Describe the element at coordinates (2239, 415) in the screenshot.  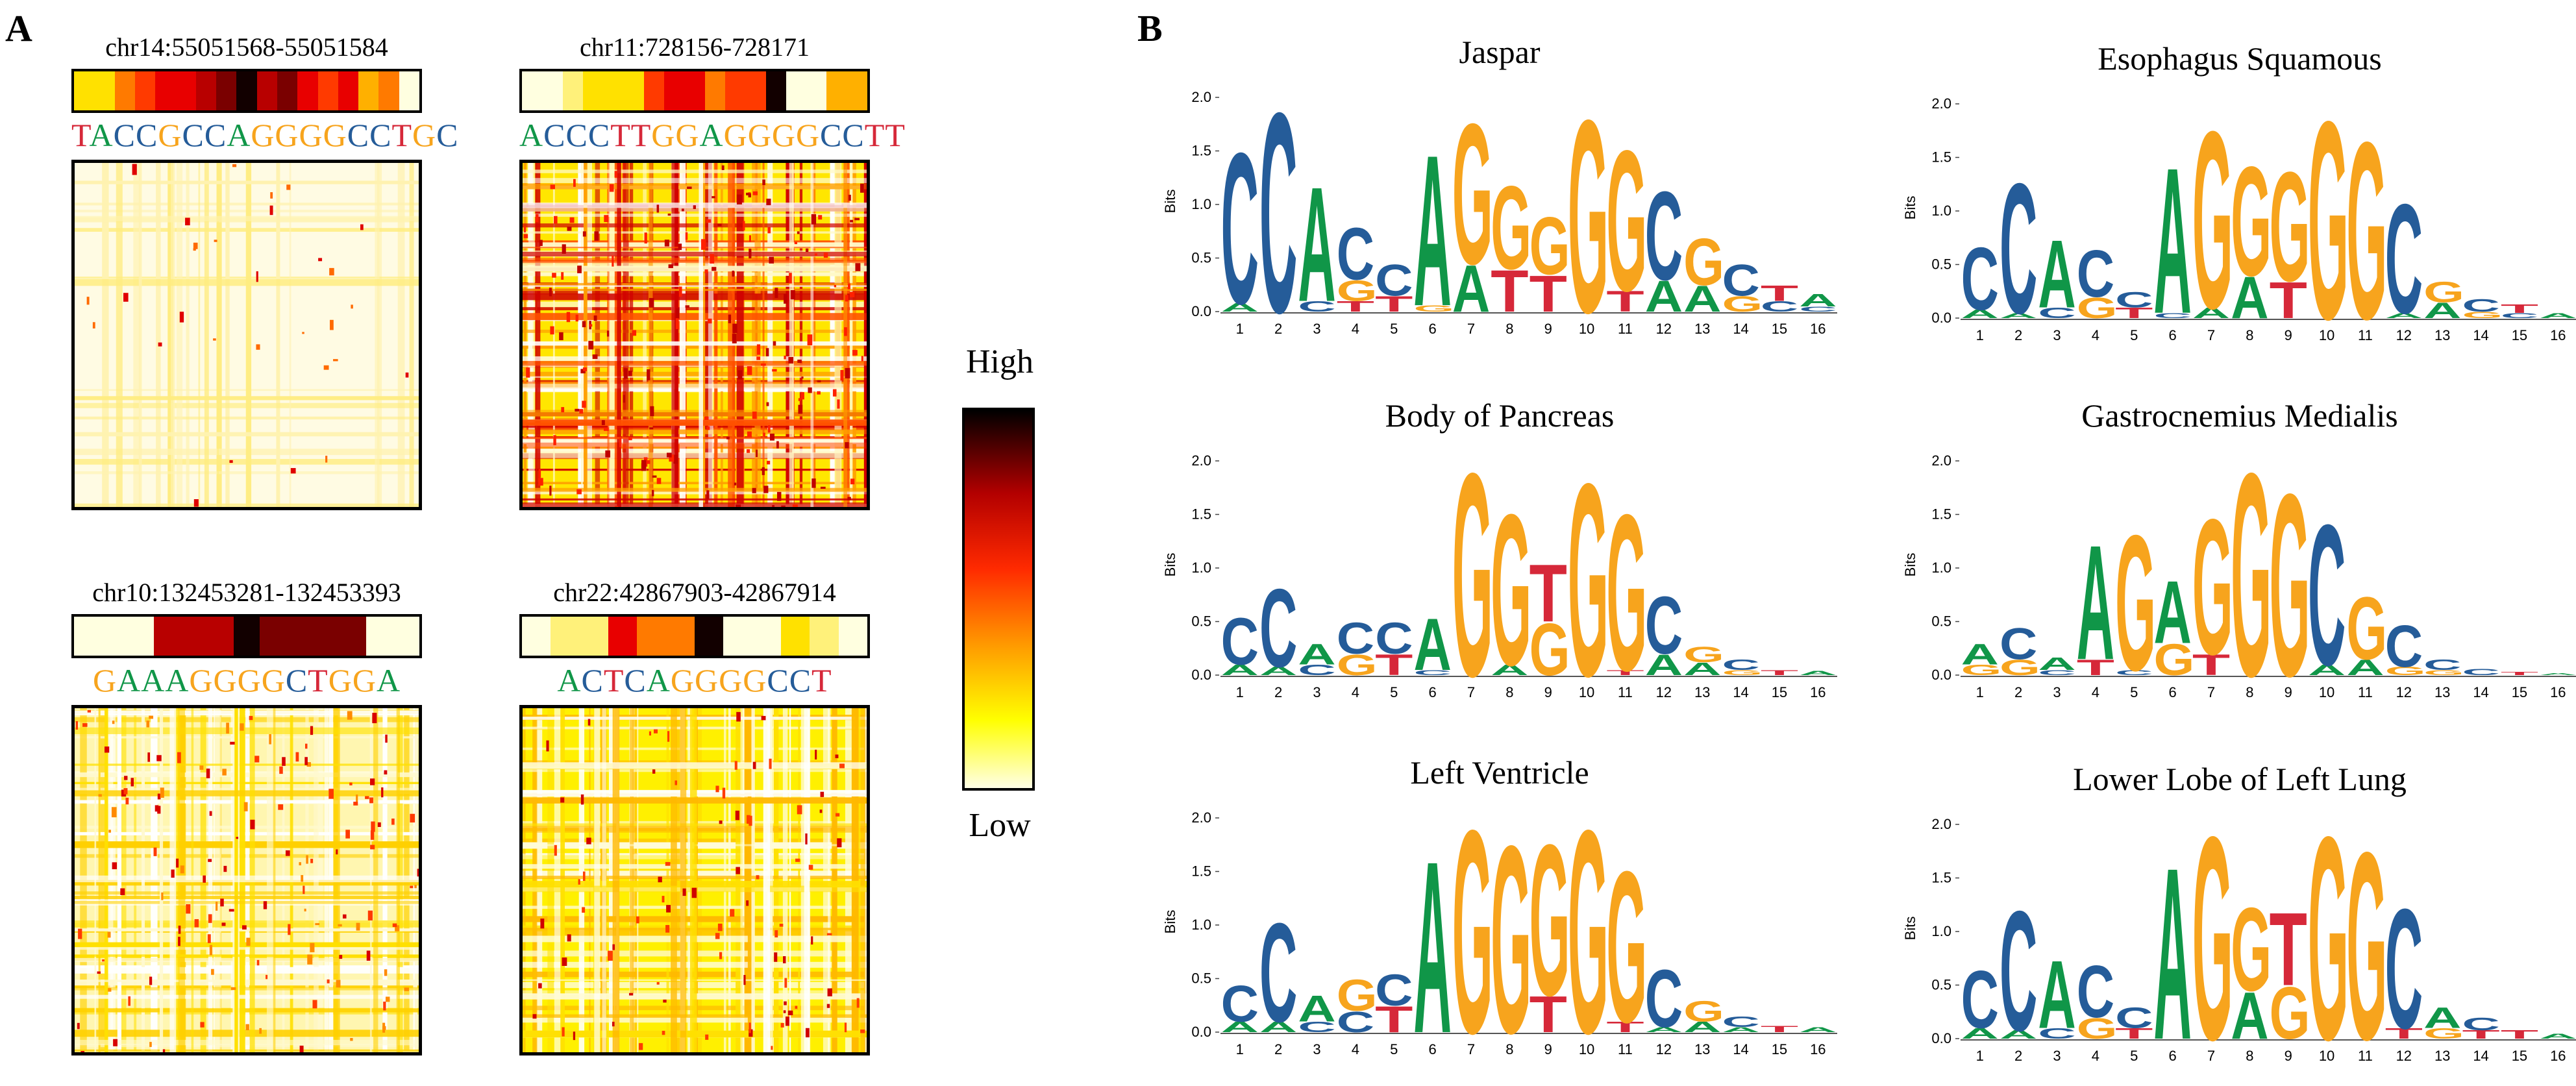
I see `logo-title: Gastrocnemius Medialis` at that location.